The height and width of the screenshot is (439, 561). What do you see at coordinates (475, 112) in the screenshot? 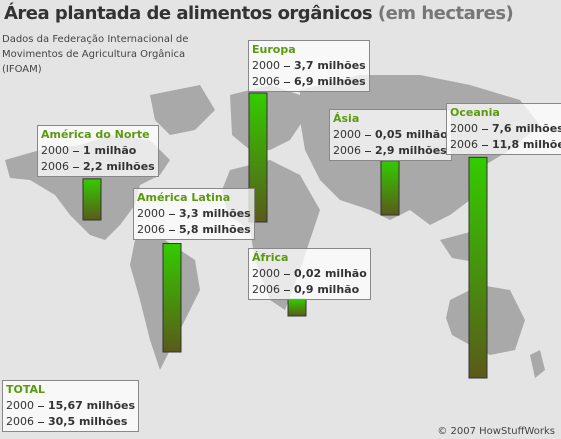
I see `region-name: Oceania` at bounding box center [475, 112].